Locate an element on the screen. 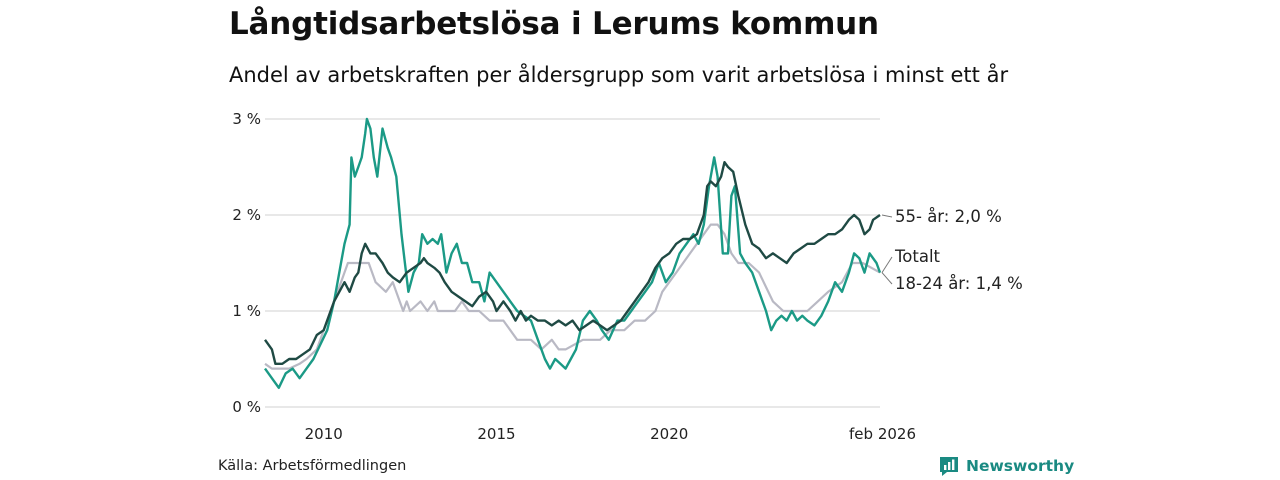  y-axis-ticks: 0 % 1 % 2 % 3 % is located at coordinates (246, 263).